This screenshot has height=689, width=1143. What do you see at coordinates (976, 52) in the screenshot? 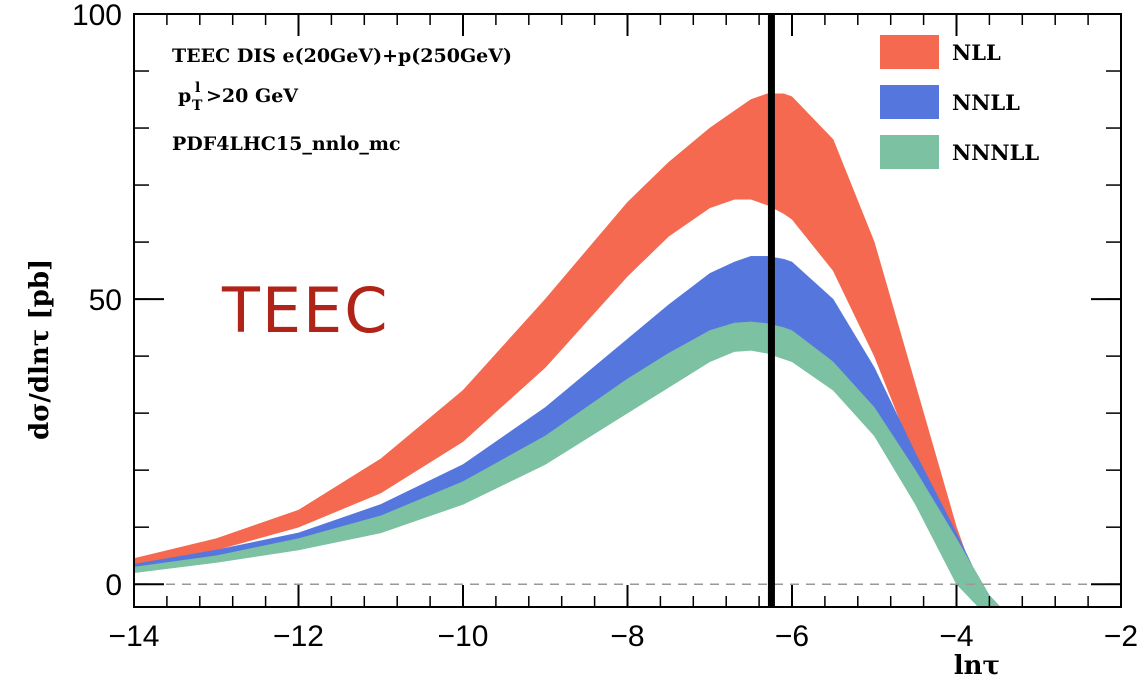
I see `legend-label-nll: NLL` at bounding box center [976, 52].